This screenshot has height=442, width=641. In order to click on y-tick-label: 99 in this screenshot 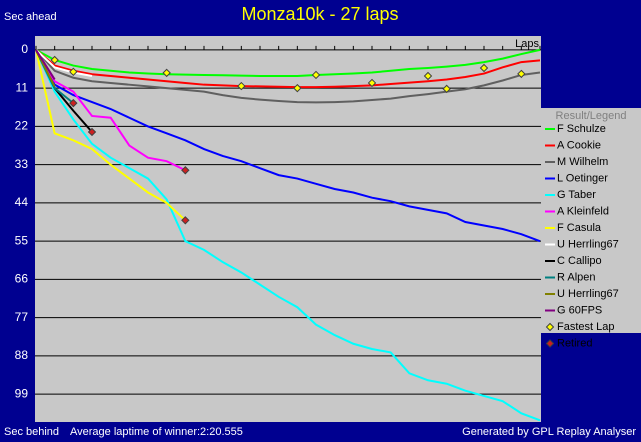, I will do `click(22, 393)`.